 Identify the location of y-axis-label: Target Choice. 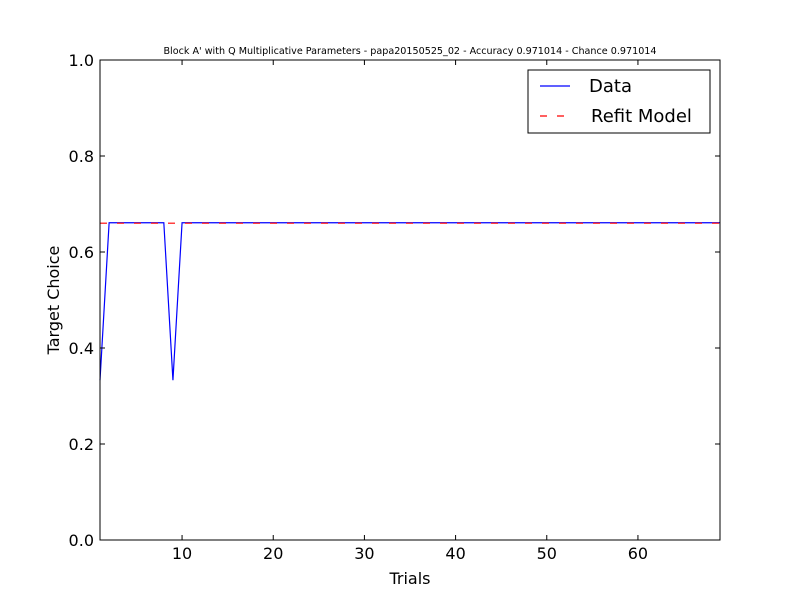
(53, 301).